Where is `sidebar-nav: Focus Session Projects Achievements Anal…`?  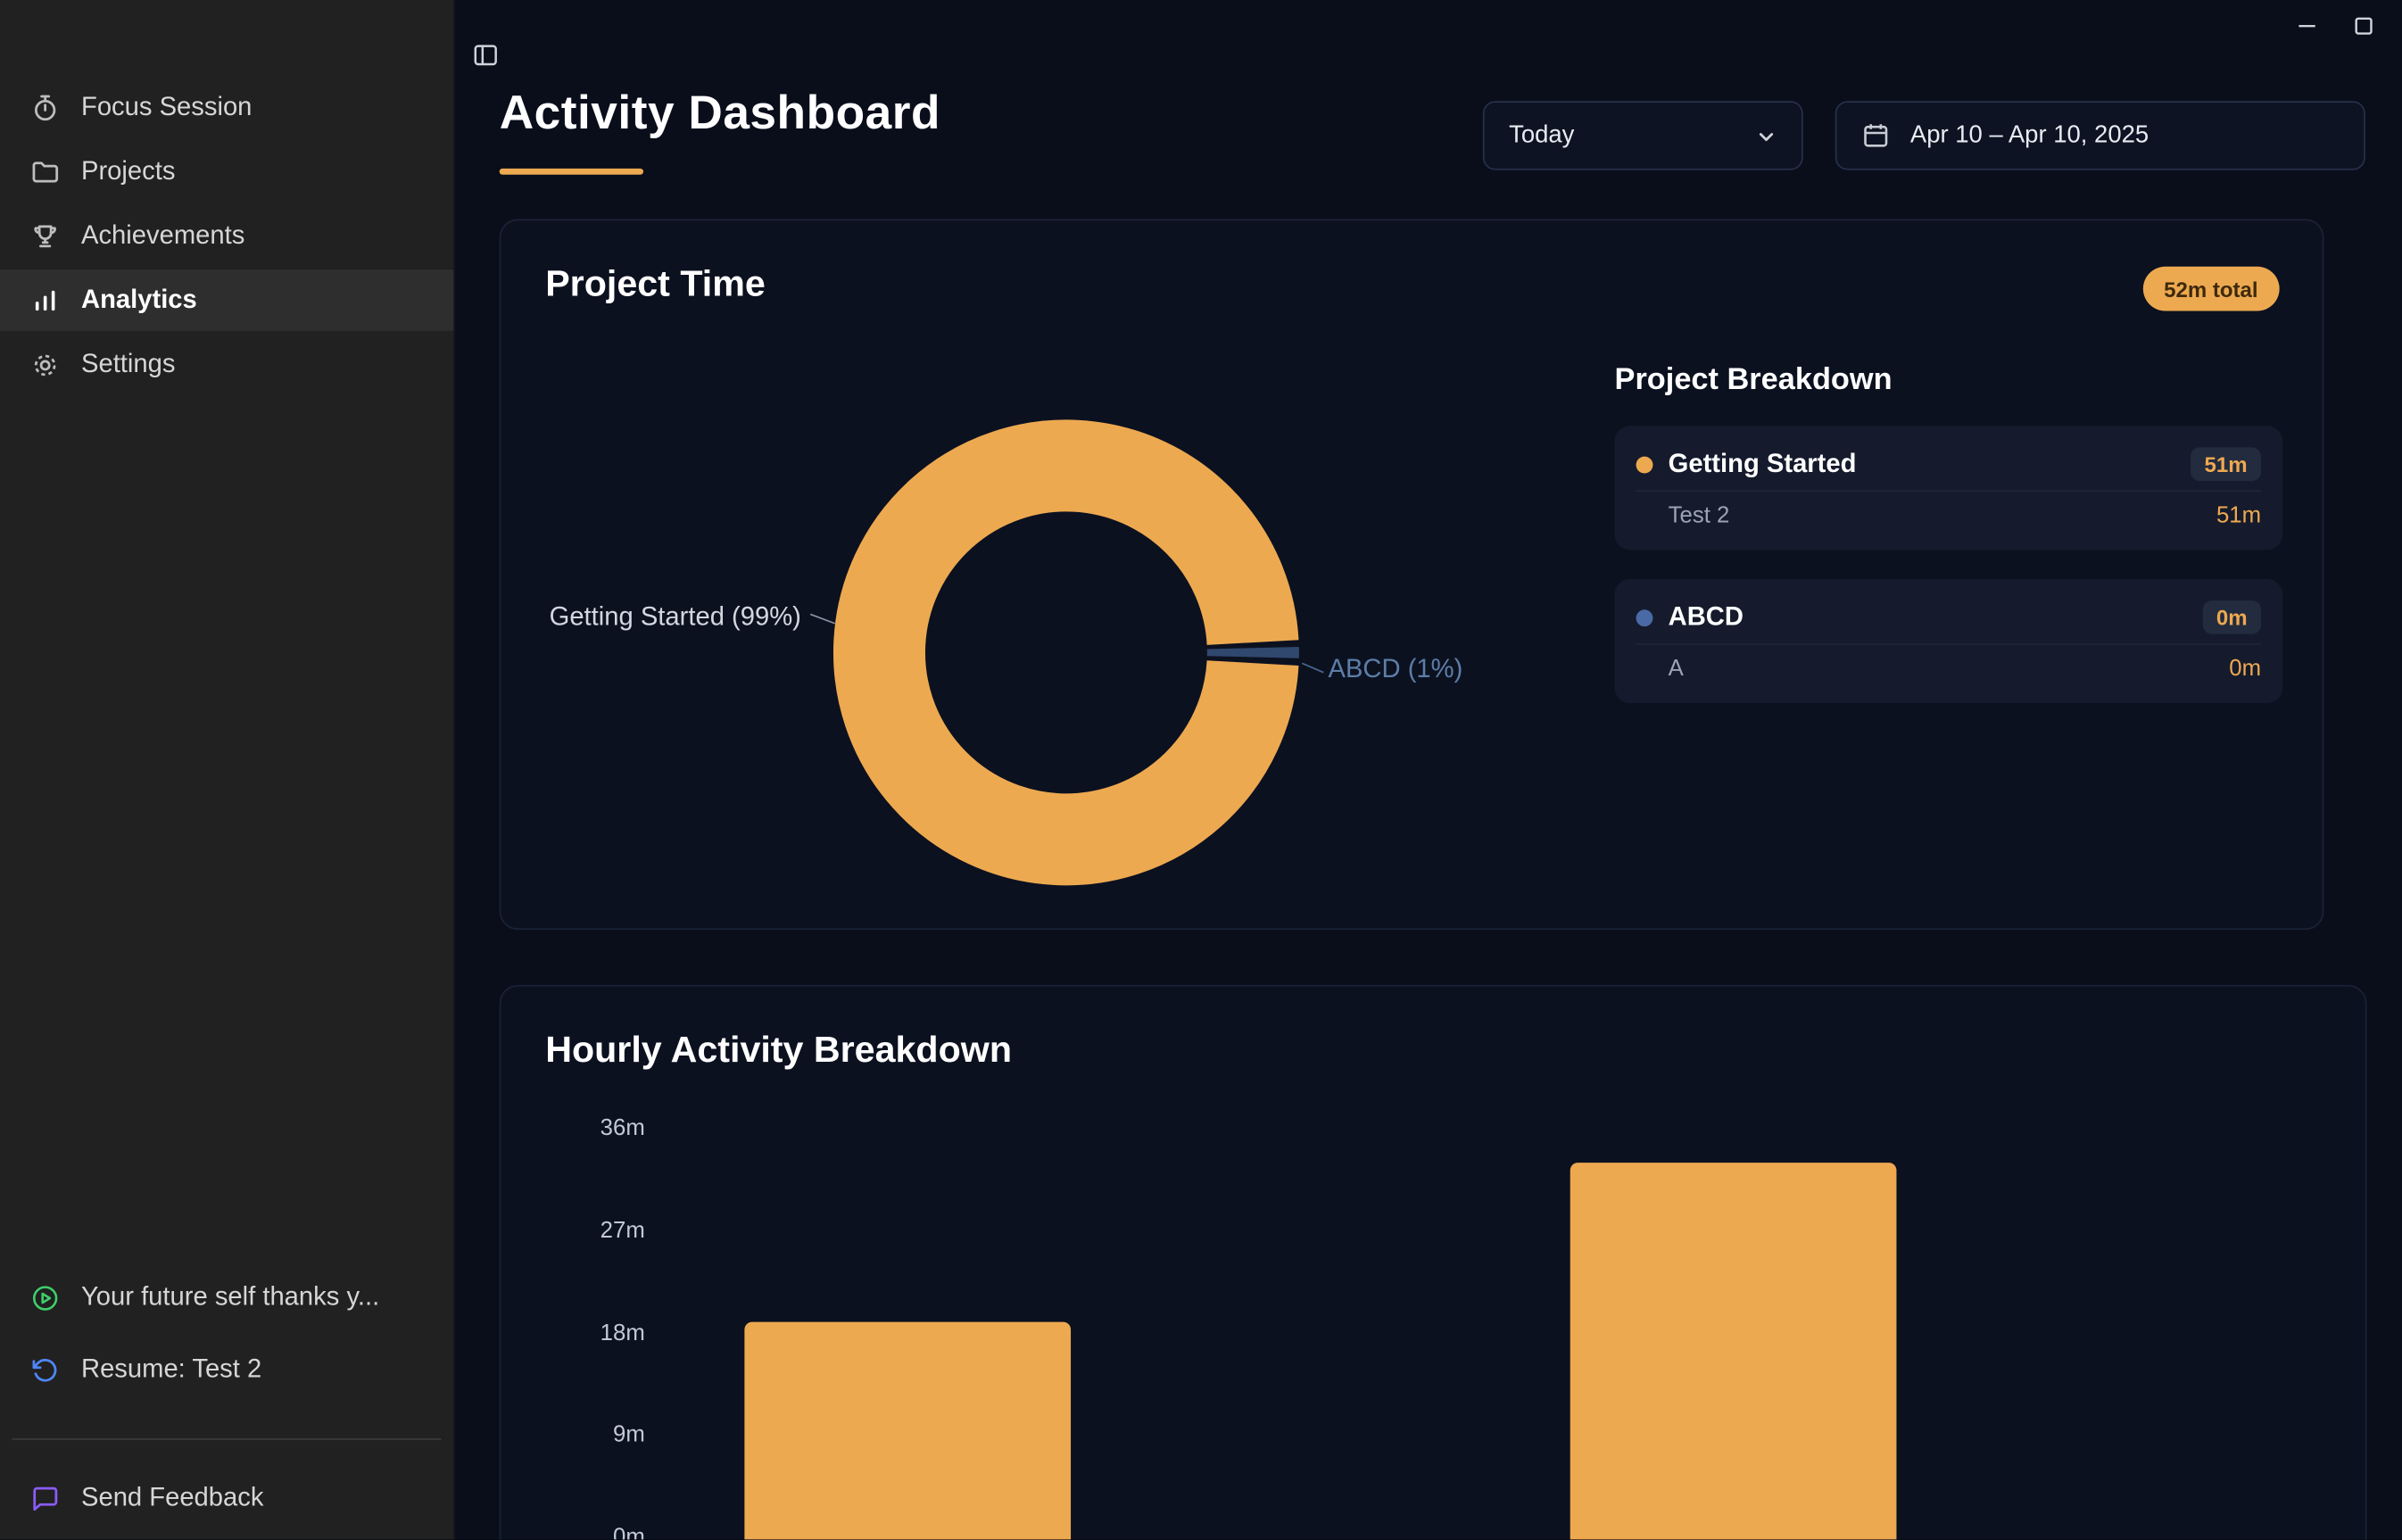
sidebar-nav: Focus Session Projects Achievements Anal… is located at coordinates (227, 238).